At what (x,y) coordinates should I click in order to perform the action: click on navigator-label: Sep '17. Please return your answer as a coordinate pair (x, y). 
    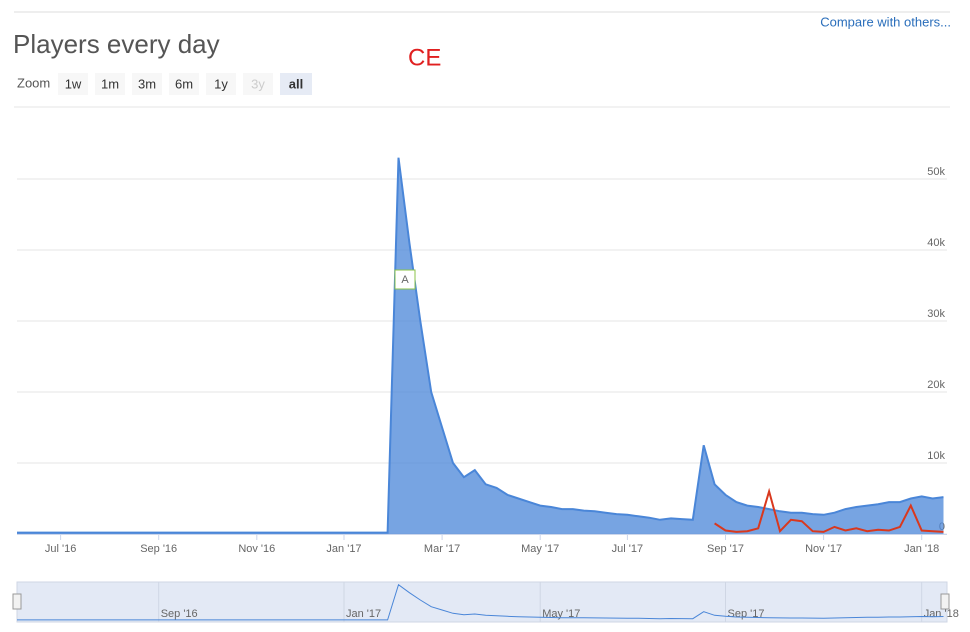
    Looking at the image, I should click on (746, 614).